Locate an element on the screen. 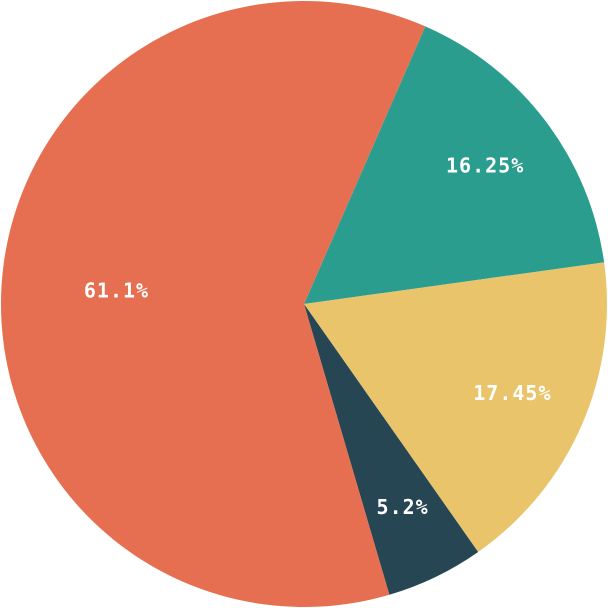  pie-slice is located at coordinates (391, 449).